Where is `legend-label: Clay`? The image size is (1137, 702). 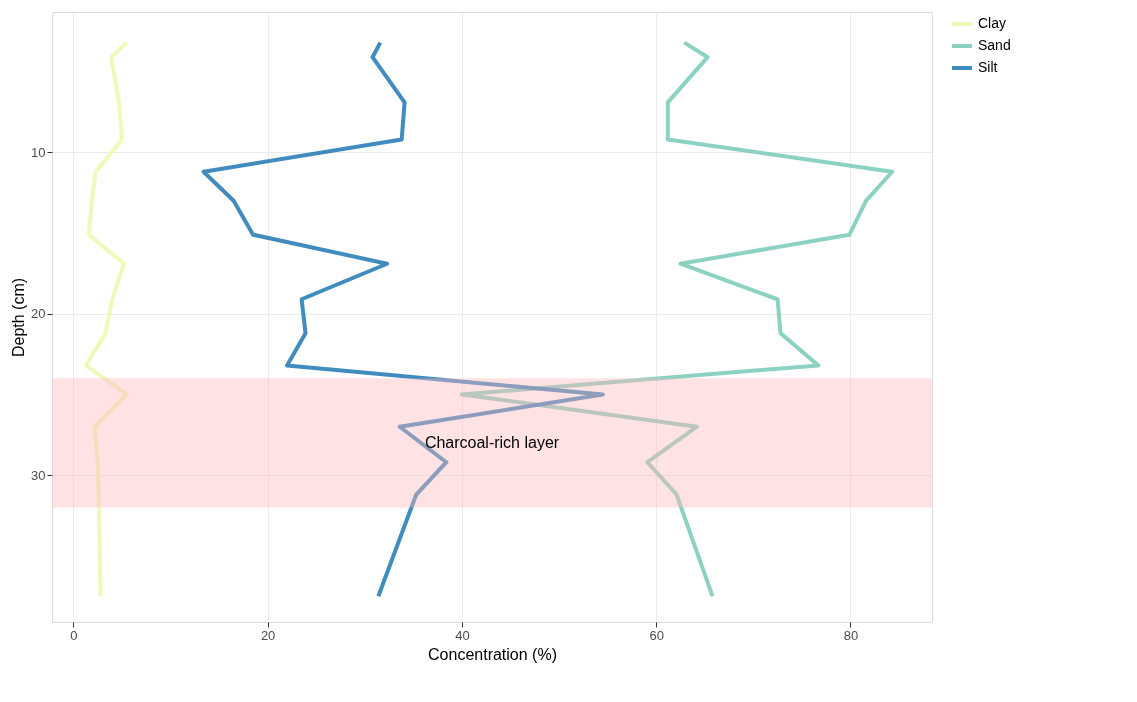 legend-label: Clay is located at coordinates (992, 23).